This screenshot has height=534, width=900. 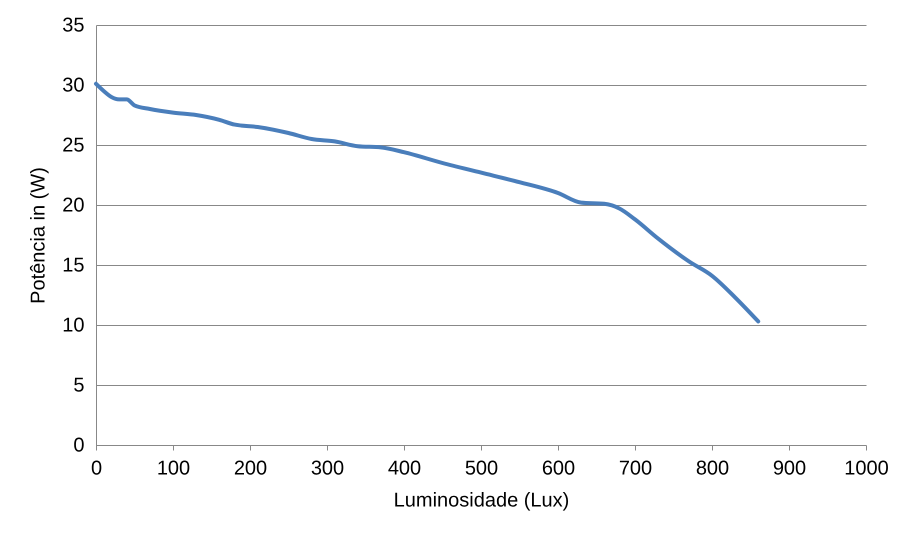 I want to click on y-tick-label: 5, so click(x=78, y=385).